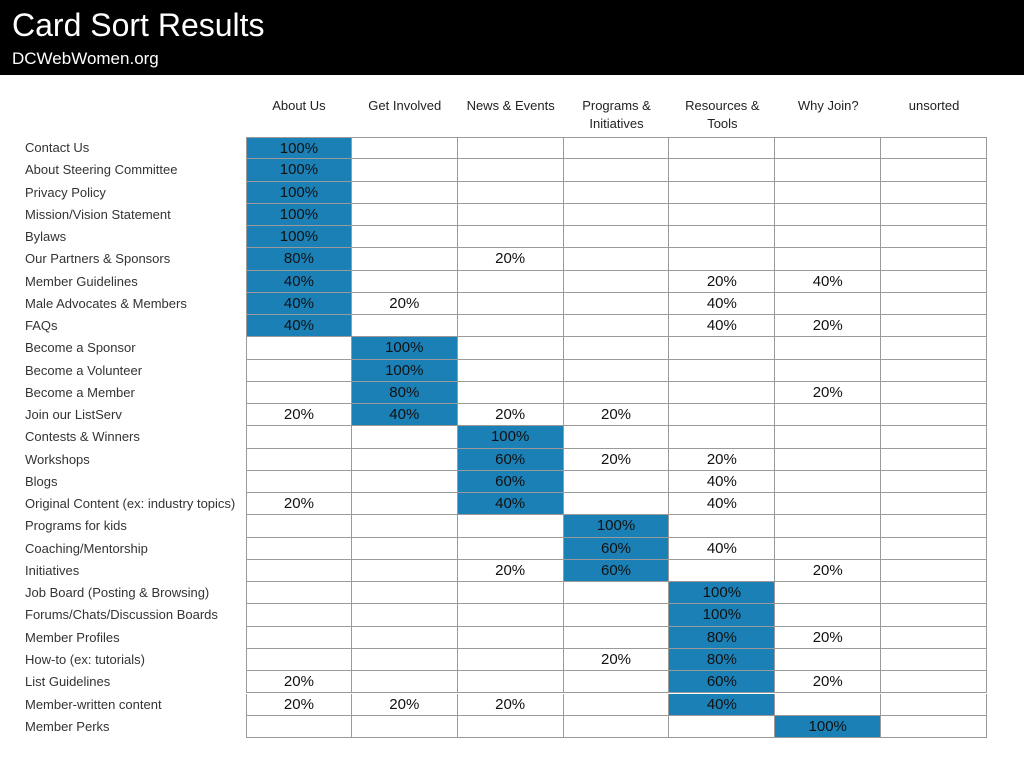  Describe the element at coordinates (510, 105) in the screenshot. I see `column-header: News & Events` at that location.